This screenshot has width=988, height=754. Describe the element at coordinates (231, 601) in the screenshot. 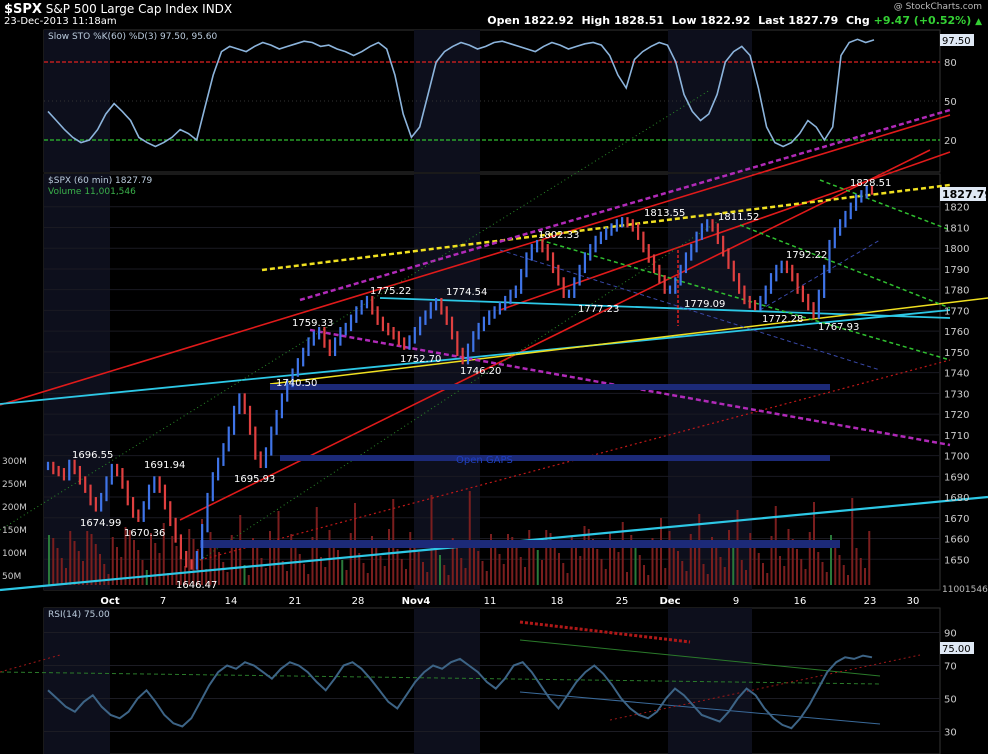

I see `date-tick: 14` at that location.